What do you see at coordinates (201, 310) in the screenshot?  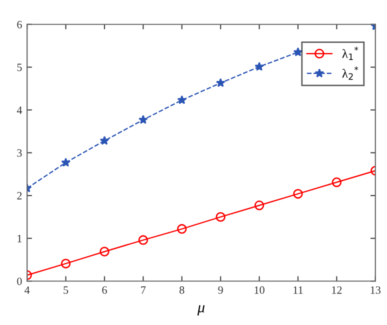 I see `x-axis-title: μ` at bounding box center [201, 310].